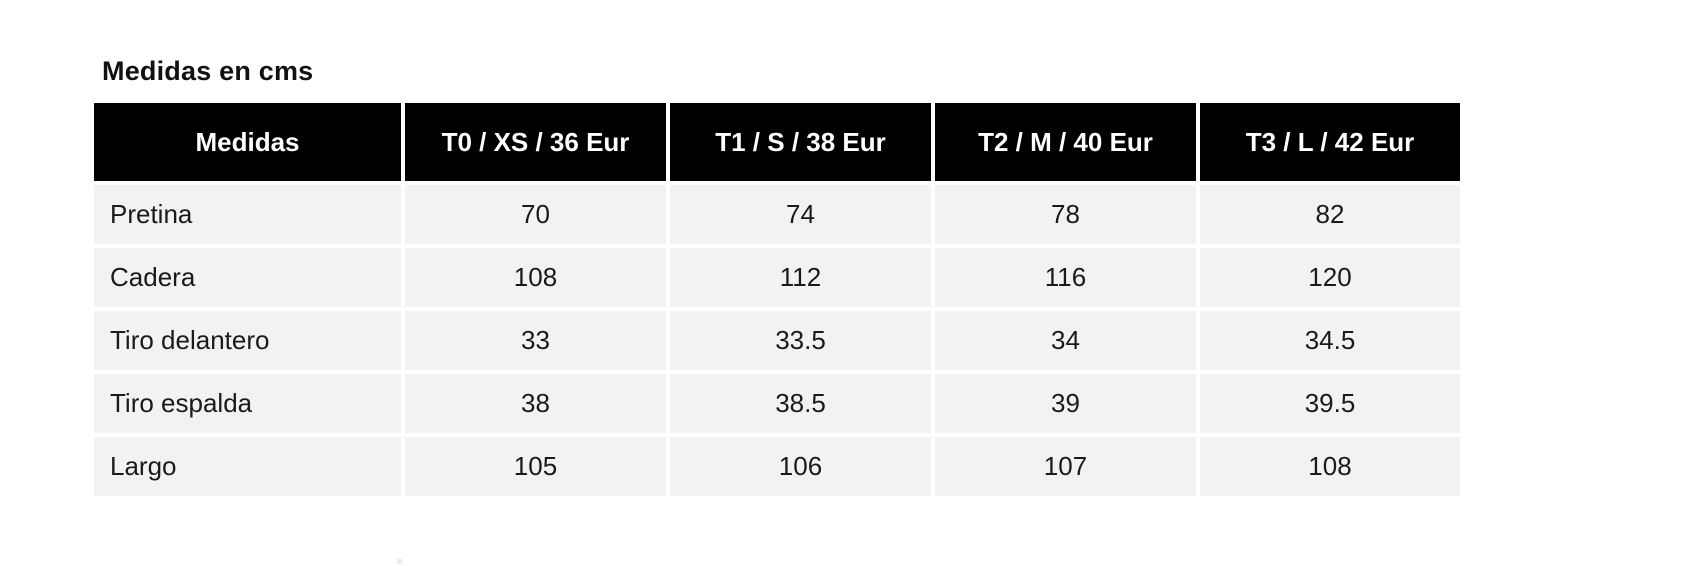  What do you see at coordinates (1330, 214) in the screenshot?
I see `value-cell: 82` at bounding box center [1330, 214].